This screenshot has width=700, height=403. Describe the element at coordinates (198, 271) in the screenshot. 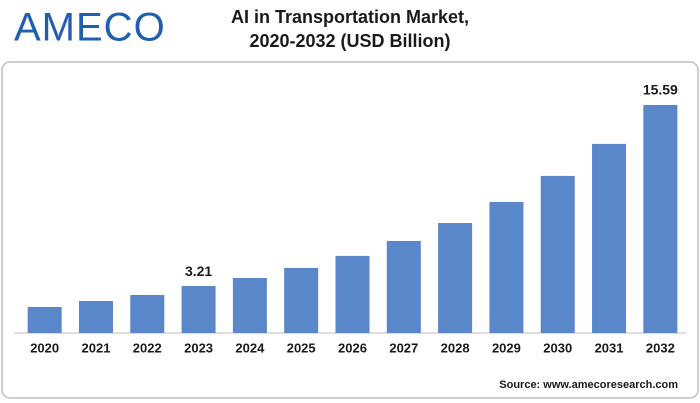

I see `value-label: 3.21` at that location.